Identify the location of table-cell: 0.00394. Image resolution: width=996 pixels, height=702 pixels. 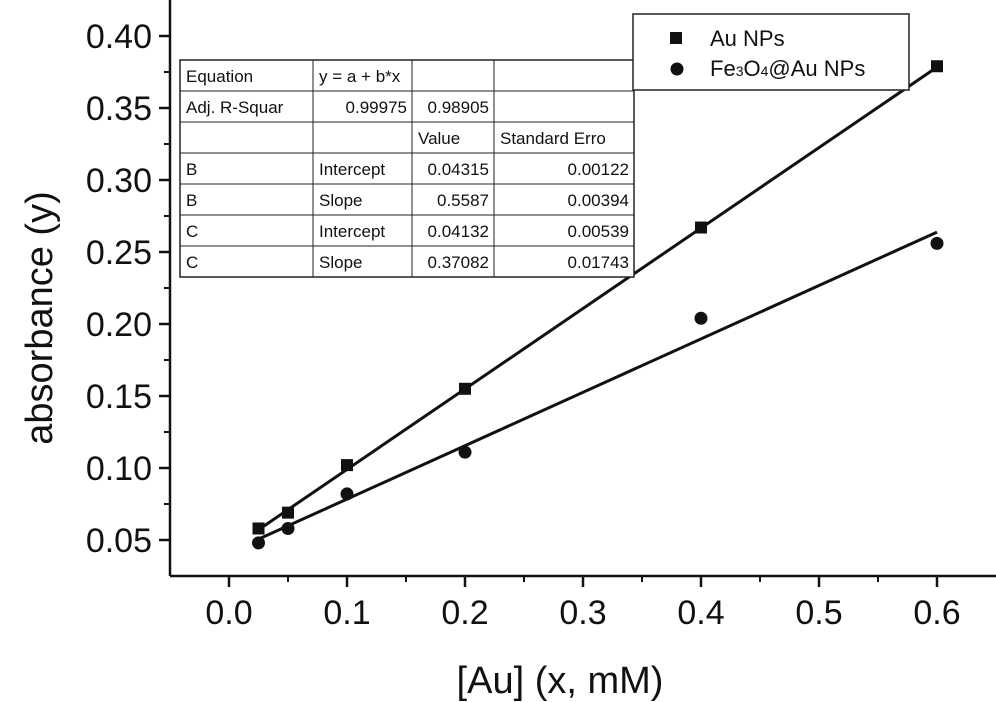
(598, 200).